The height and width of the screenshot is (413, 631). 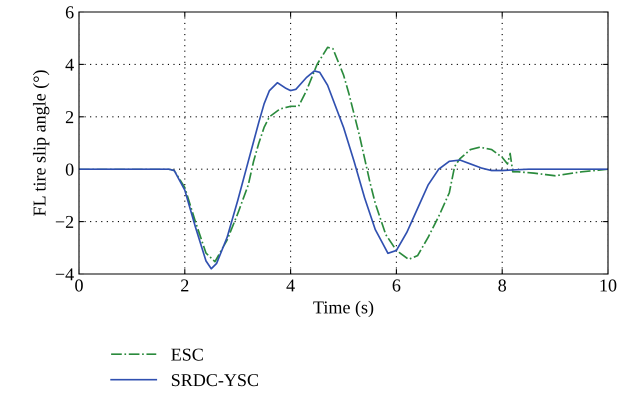 I want to click on y-axis-title: FL tire slip angle (°), so click(x=41, y=143).